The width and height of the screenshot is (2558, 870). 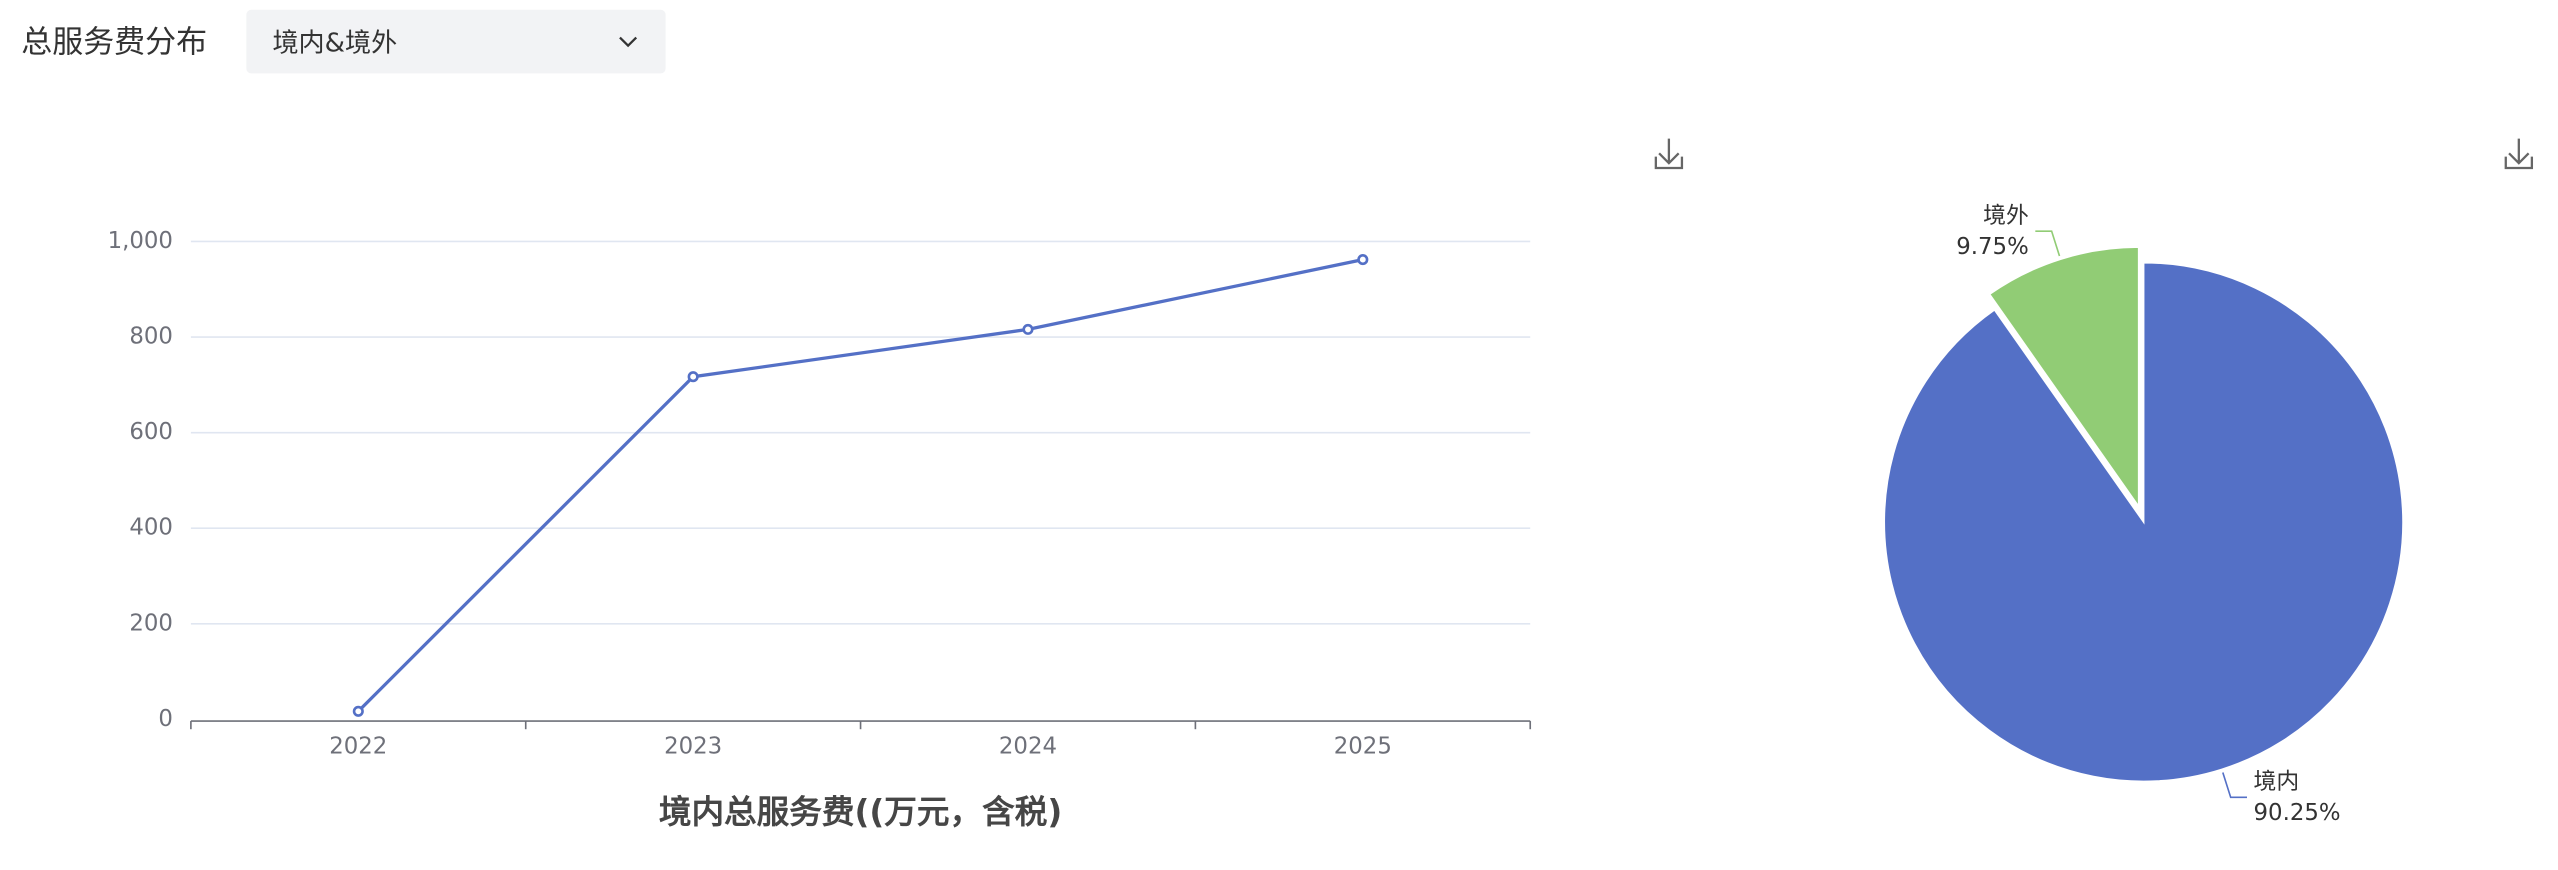 I want to click on pie-value-label: 9.75%, so click(x=1992, y=247).